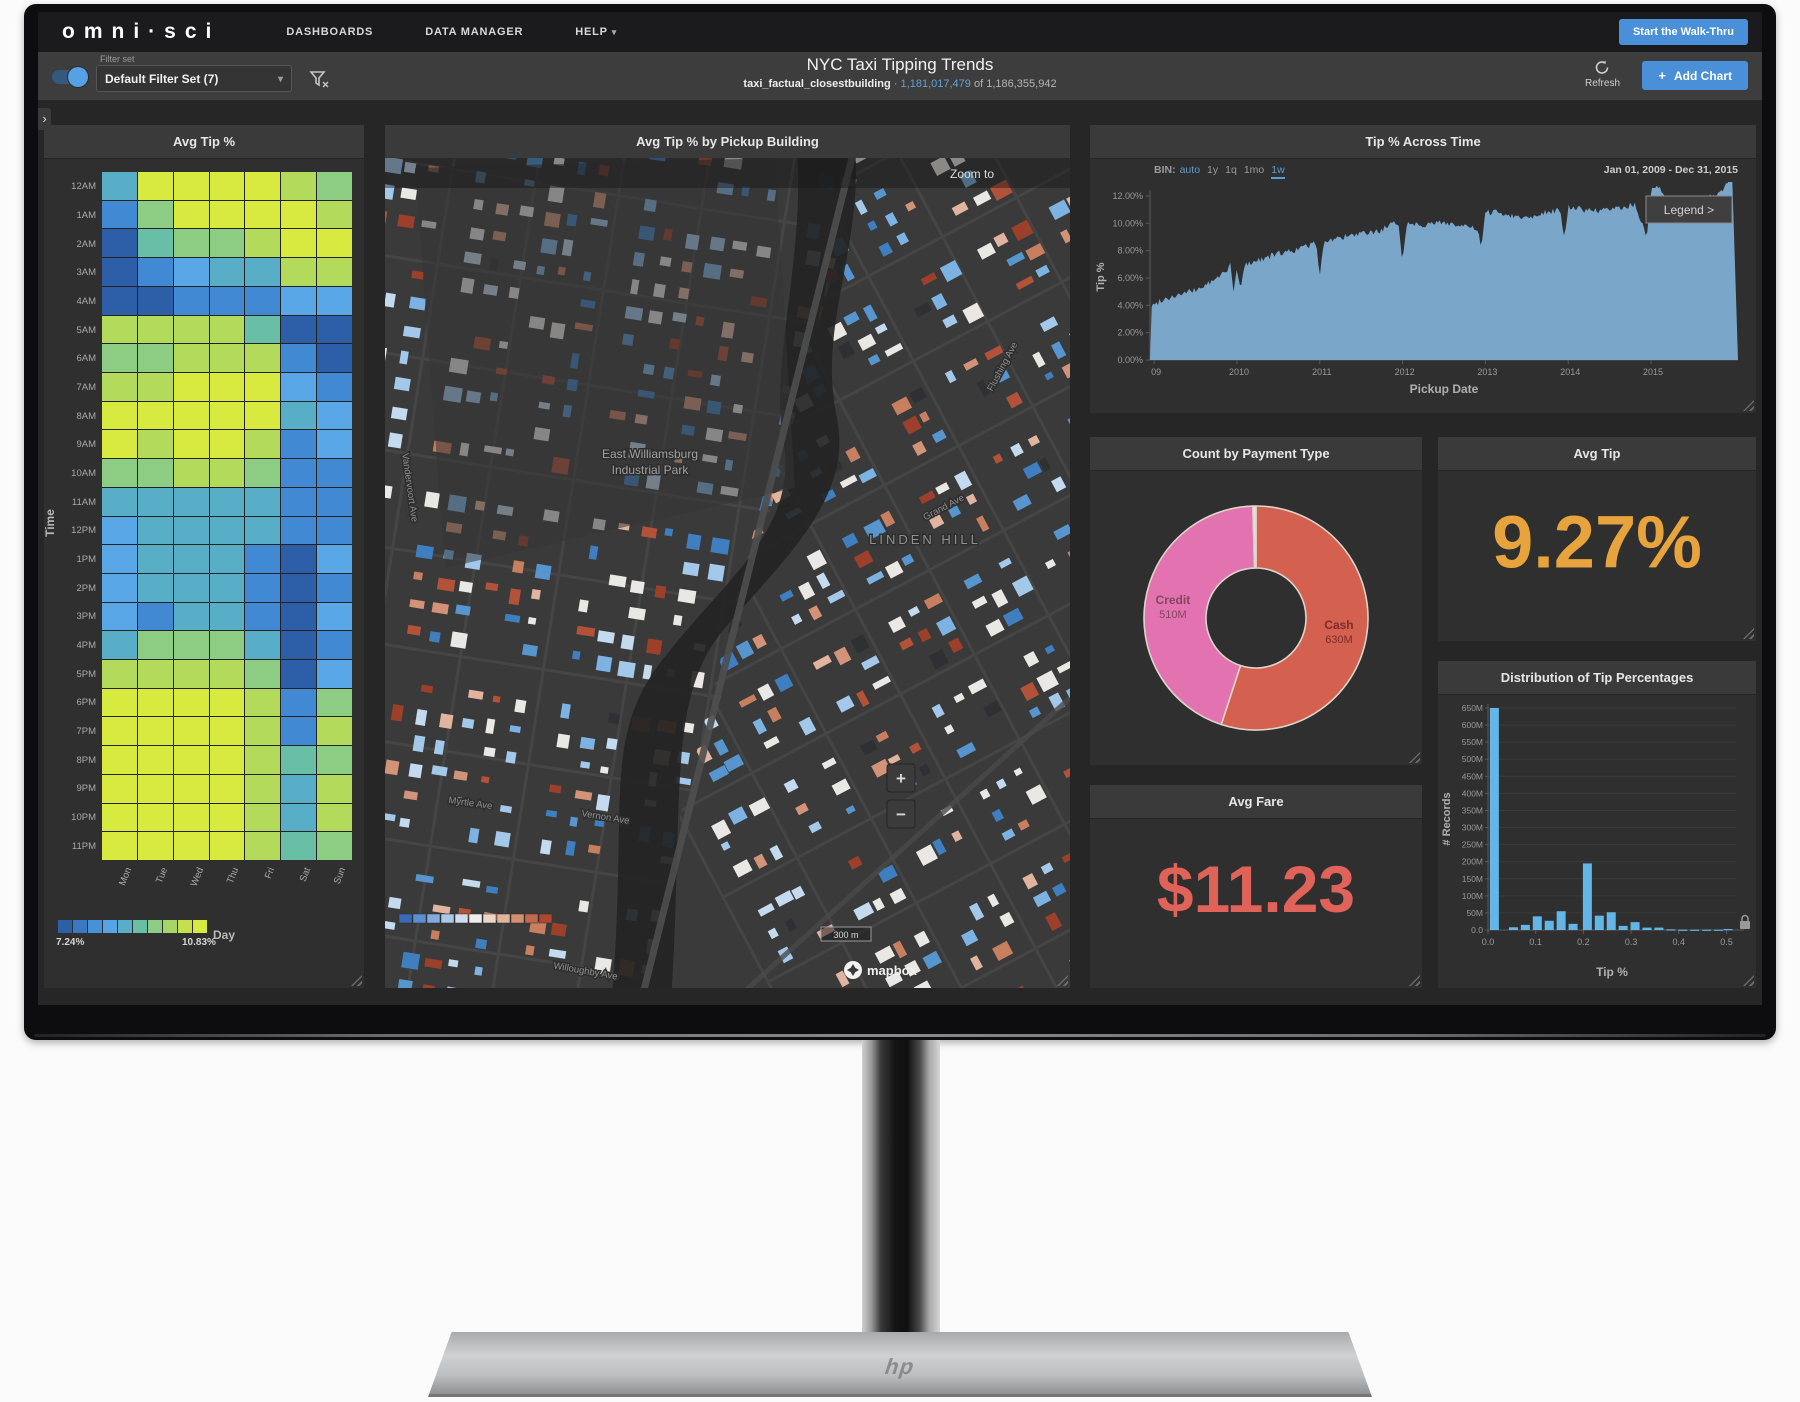 This screenshot has height=1402, width=1800. I want to click on mapbox-logo: mapbox, so click(881, 970).